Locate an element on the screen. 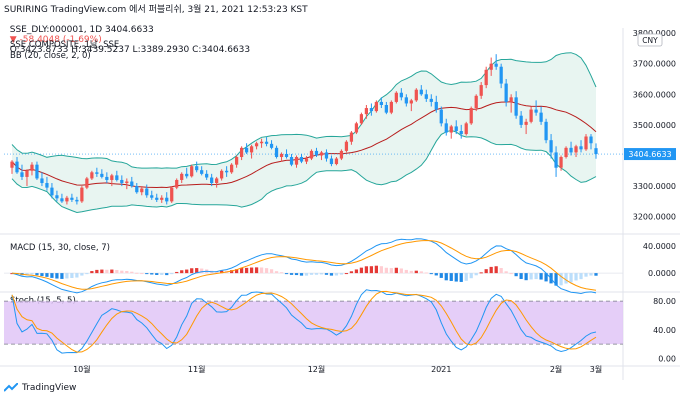 Image resolution: width=680 pixels, height=402 pixels. time-tick-label: 12월 is located at coordinates (317, 369).